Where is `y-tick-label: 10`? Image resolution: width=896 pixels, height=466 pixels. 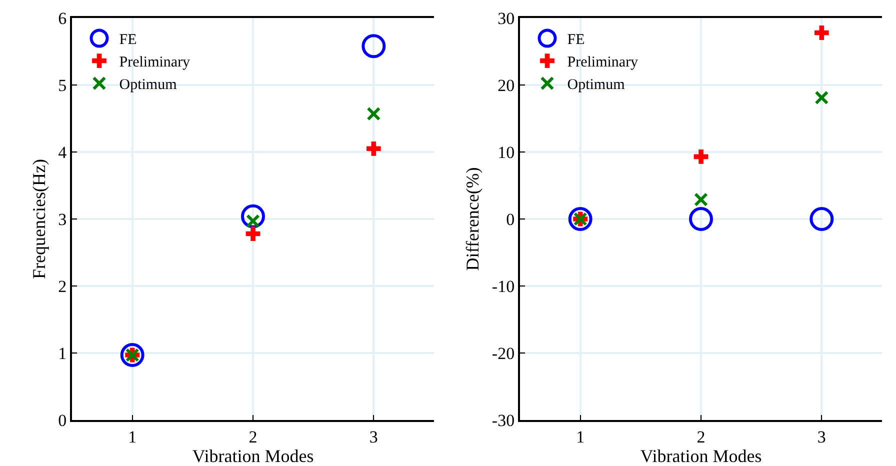 y-tick-label: 10 is located at coordinates (506, 152).